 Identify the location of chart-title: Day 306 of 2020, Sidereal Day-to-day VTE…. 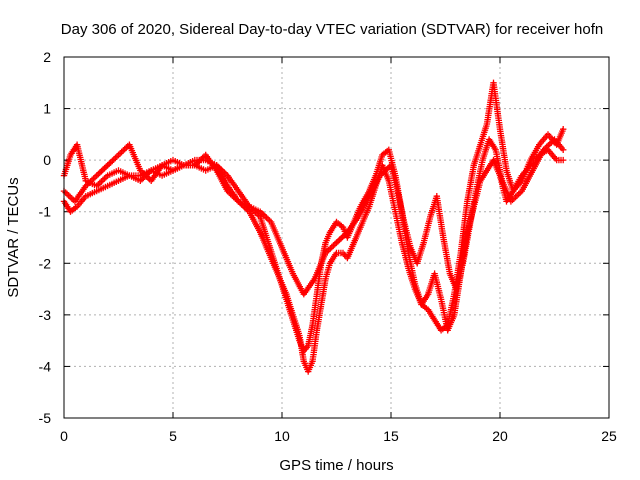
(332, 29).